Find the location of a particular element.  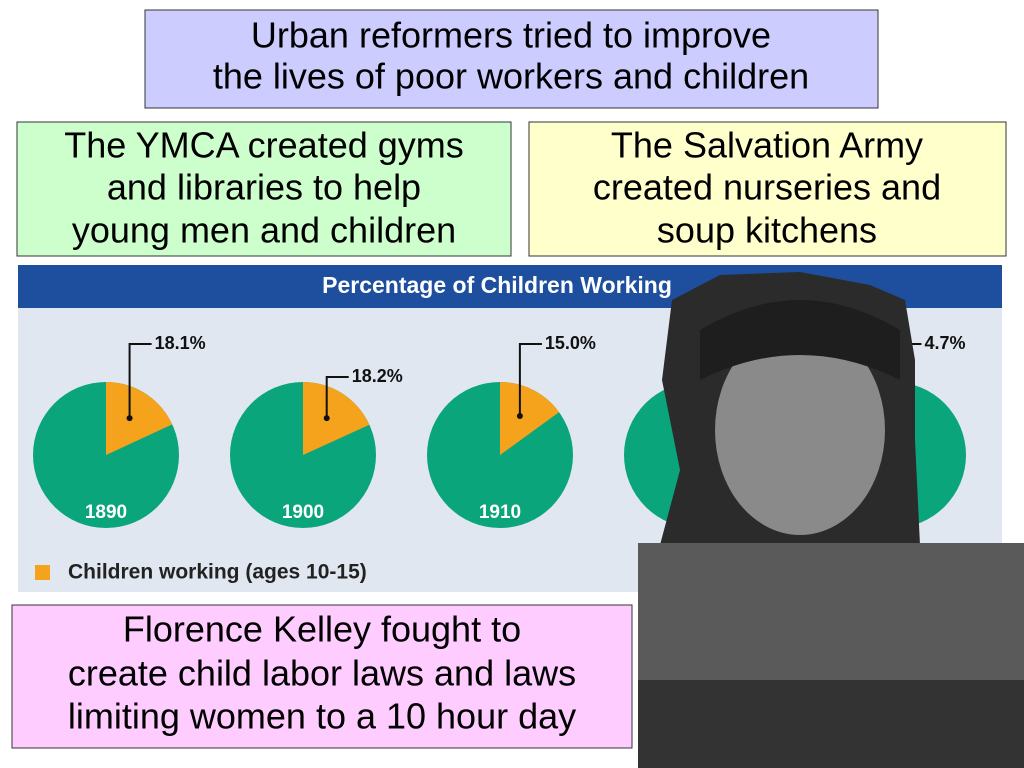

salvation-box is located at coordinates (767, 189).